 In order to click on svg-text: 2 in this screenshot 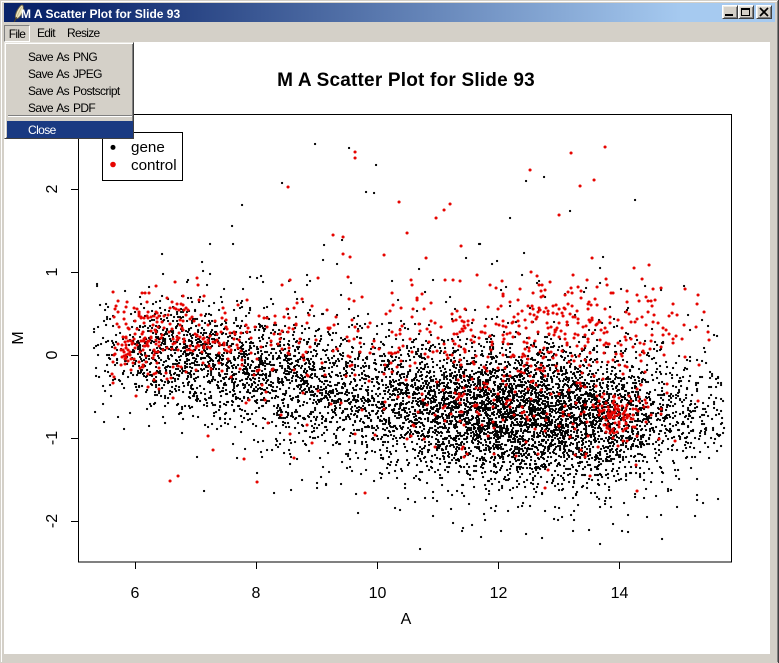, I will do `click(52, 188)`.